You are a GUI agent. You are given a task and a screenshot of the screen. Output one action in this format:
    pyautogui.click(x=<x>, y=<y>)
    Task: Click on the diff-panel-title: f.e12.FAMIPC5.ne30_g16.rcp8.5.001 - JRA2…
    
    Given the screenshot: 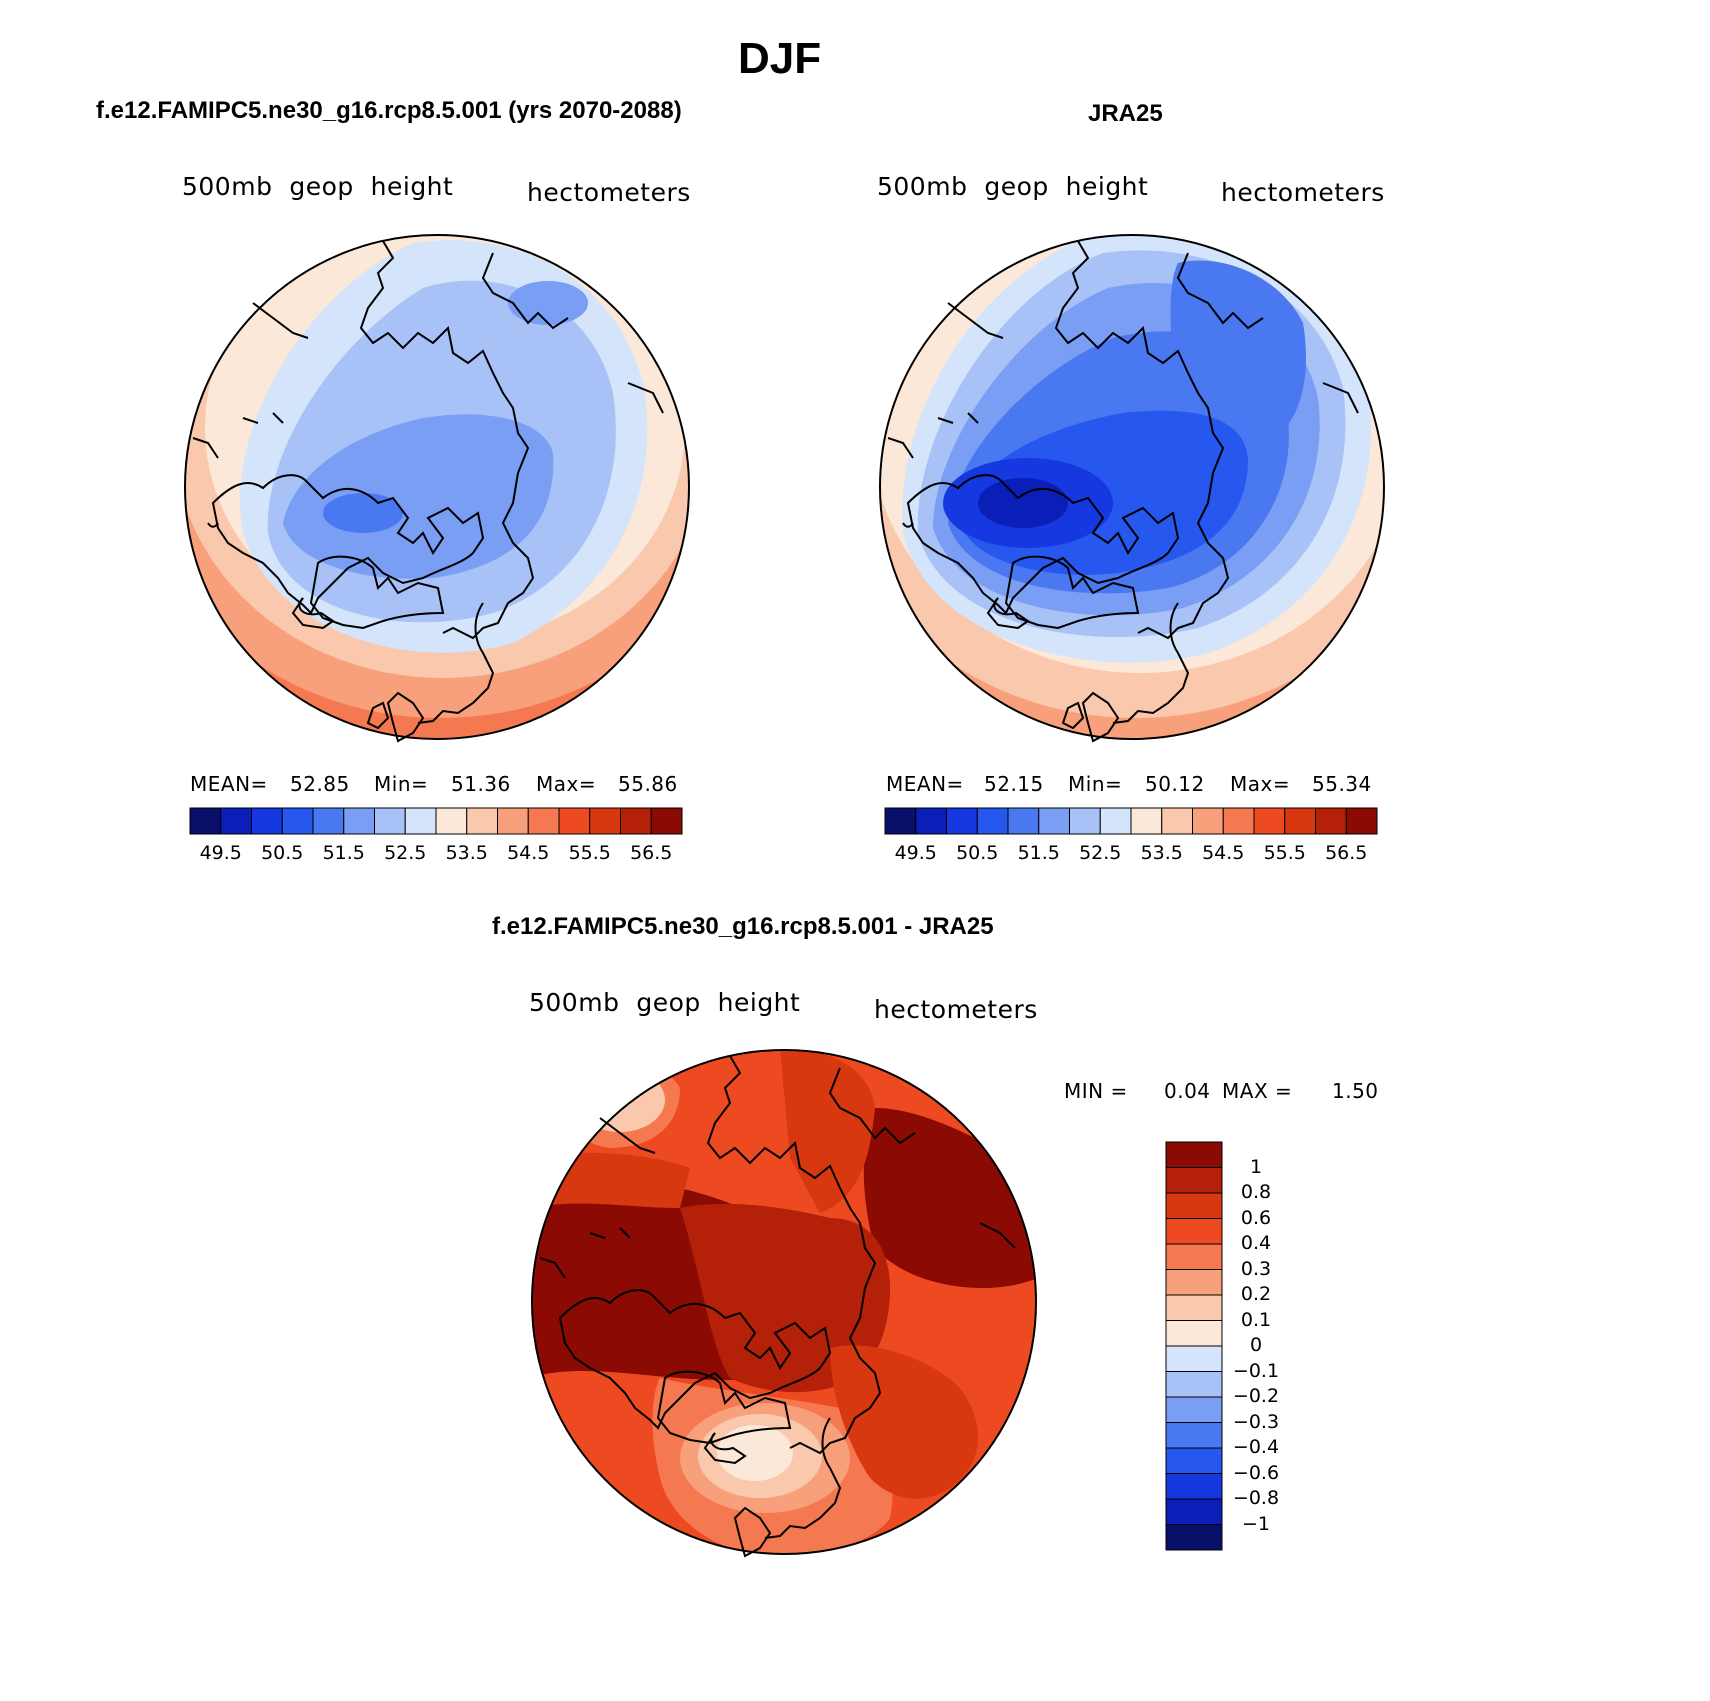 What is the action you would take?
    pyautogui.click(x=743, y=926)
    